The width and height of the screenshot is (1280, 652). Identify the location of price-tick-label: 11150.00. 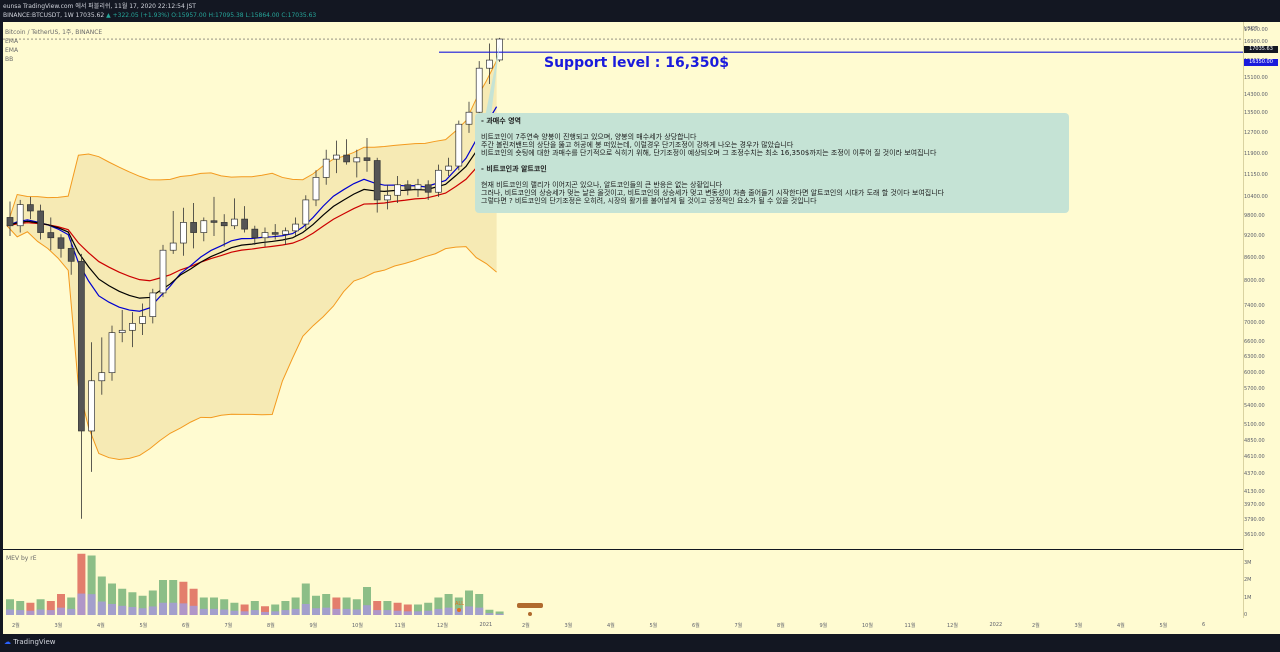
(1256, 174).